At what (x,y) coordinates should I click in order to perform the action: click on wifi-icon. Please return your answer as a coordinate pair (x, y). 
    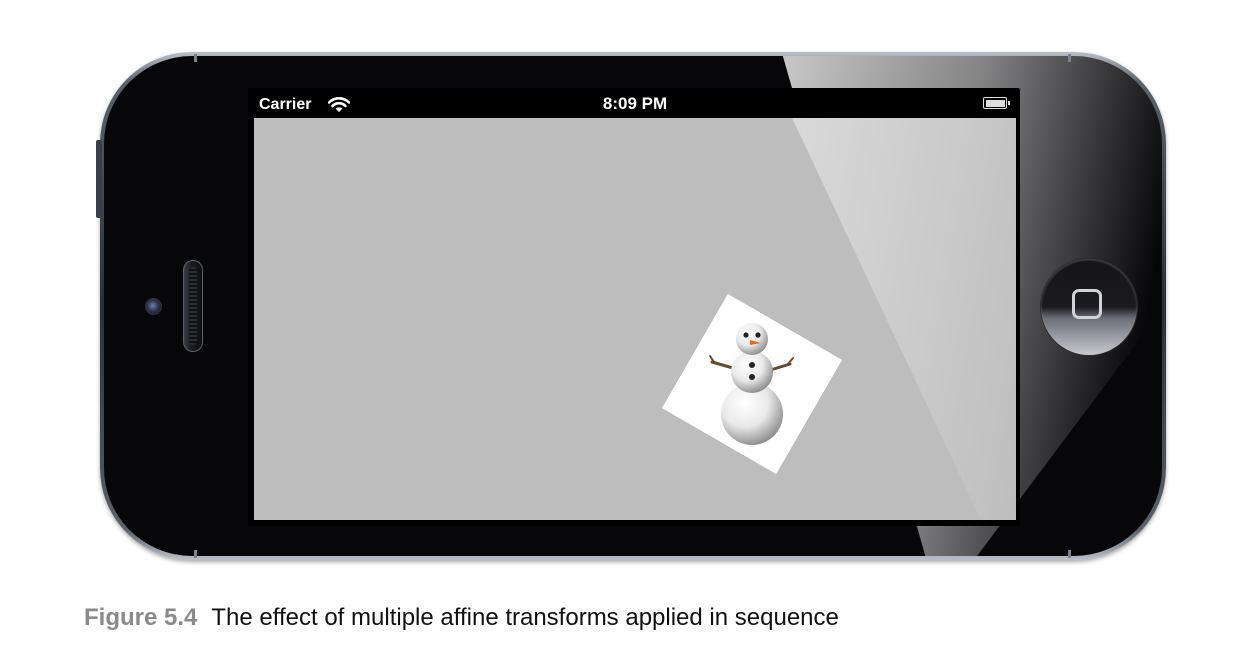
    Looking at the image, I should click on (339, 104).